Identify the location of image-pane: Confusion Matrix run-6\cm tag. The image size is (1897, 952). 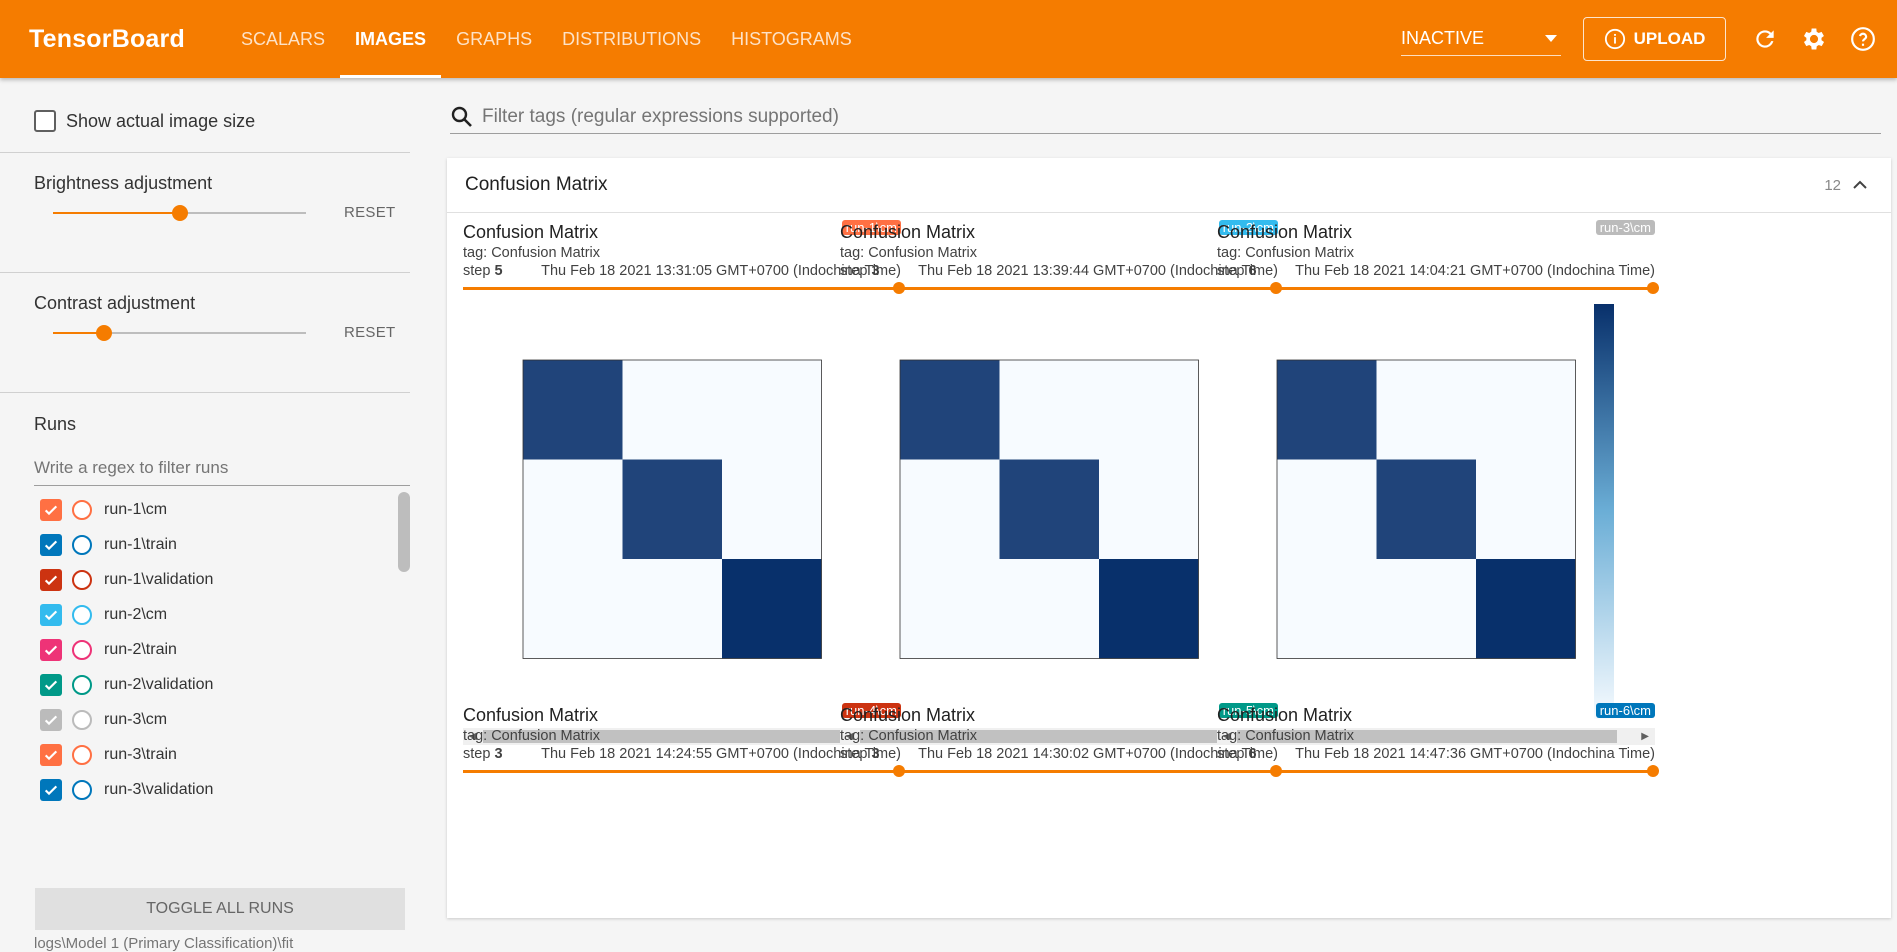
(1438, 740).